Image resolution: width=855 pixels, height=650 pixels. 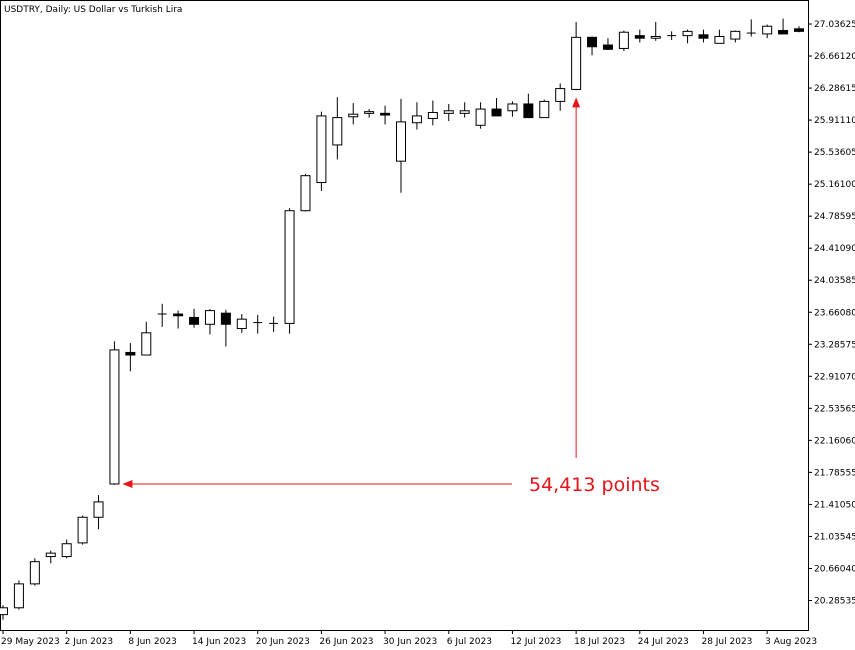 What do you see at coordinates (834, 377) in the screenshot?
I see `price-tick-label: 22.91070` at bounding box center [834, 377].